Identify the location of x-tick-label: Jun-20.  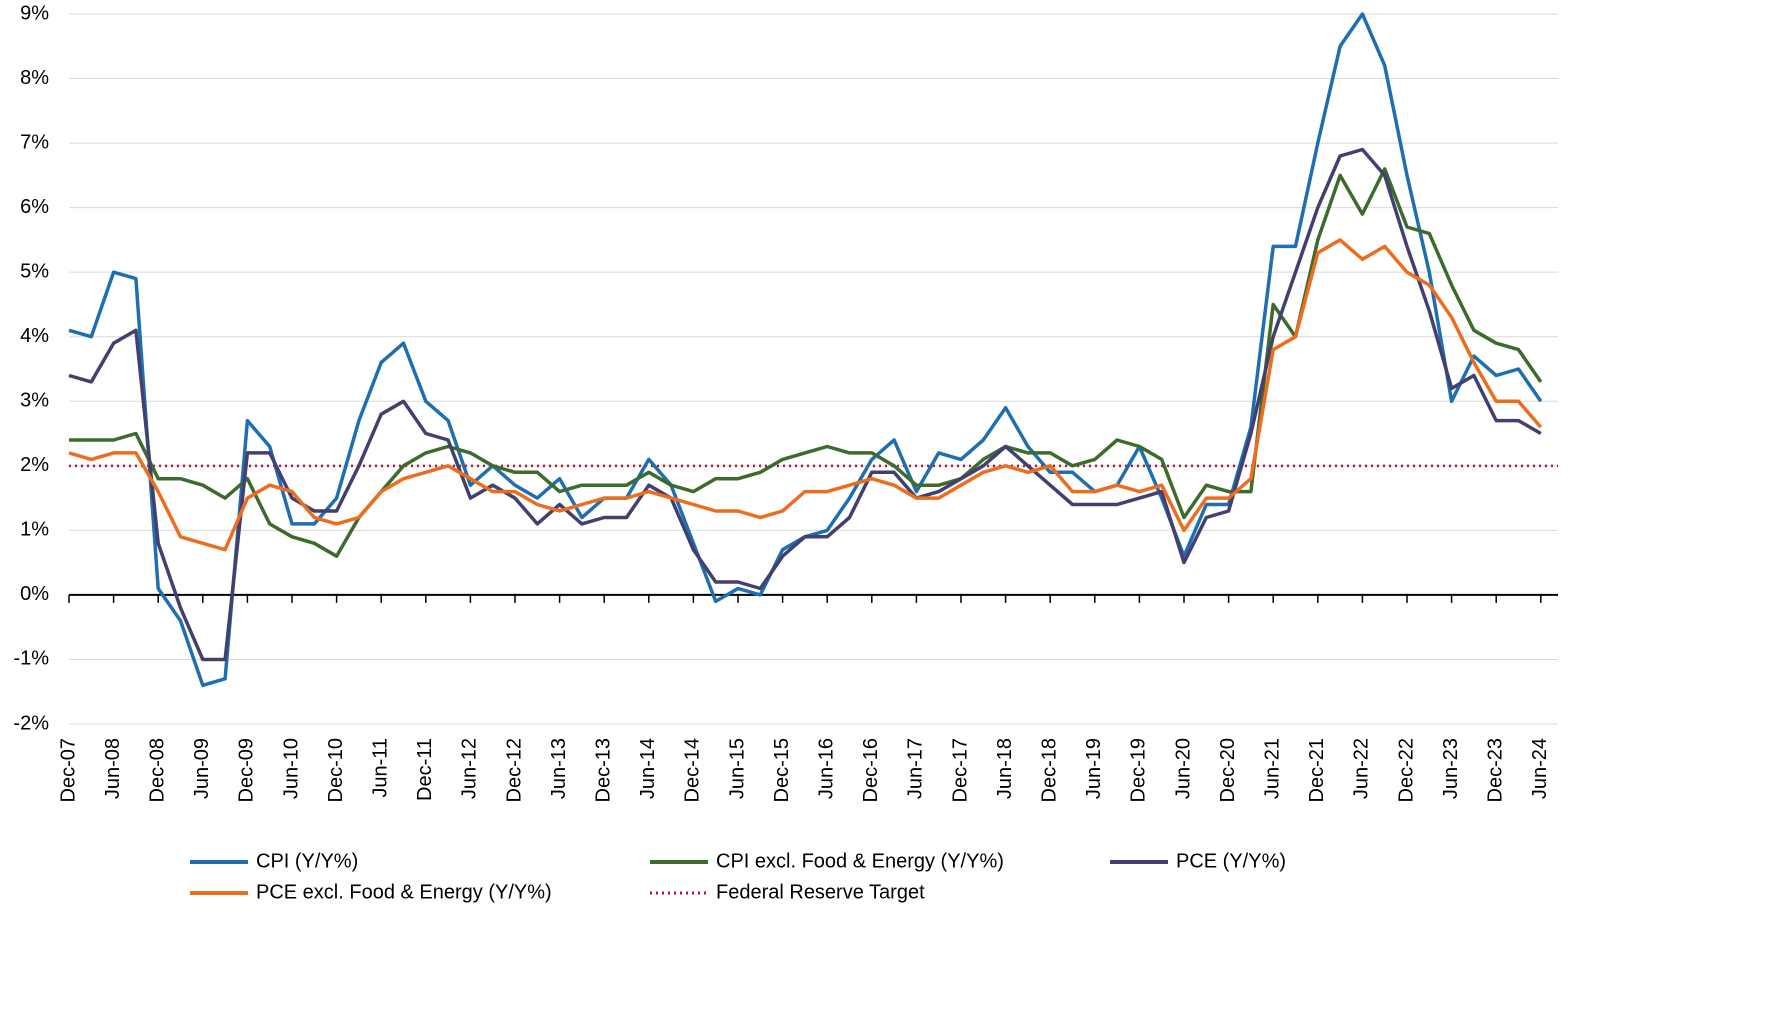
(1183, 768).